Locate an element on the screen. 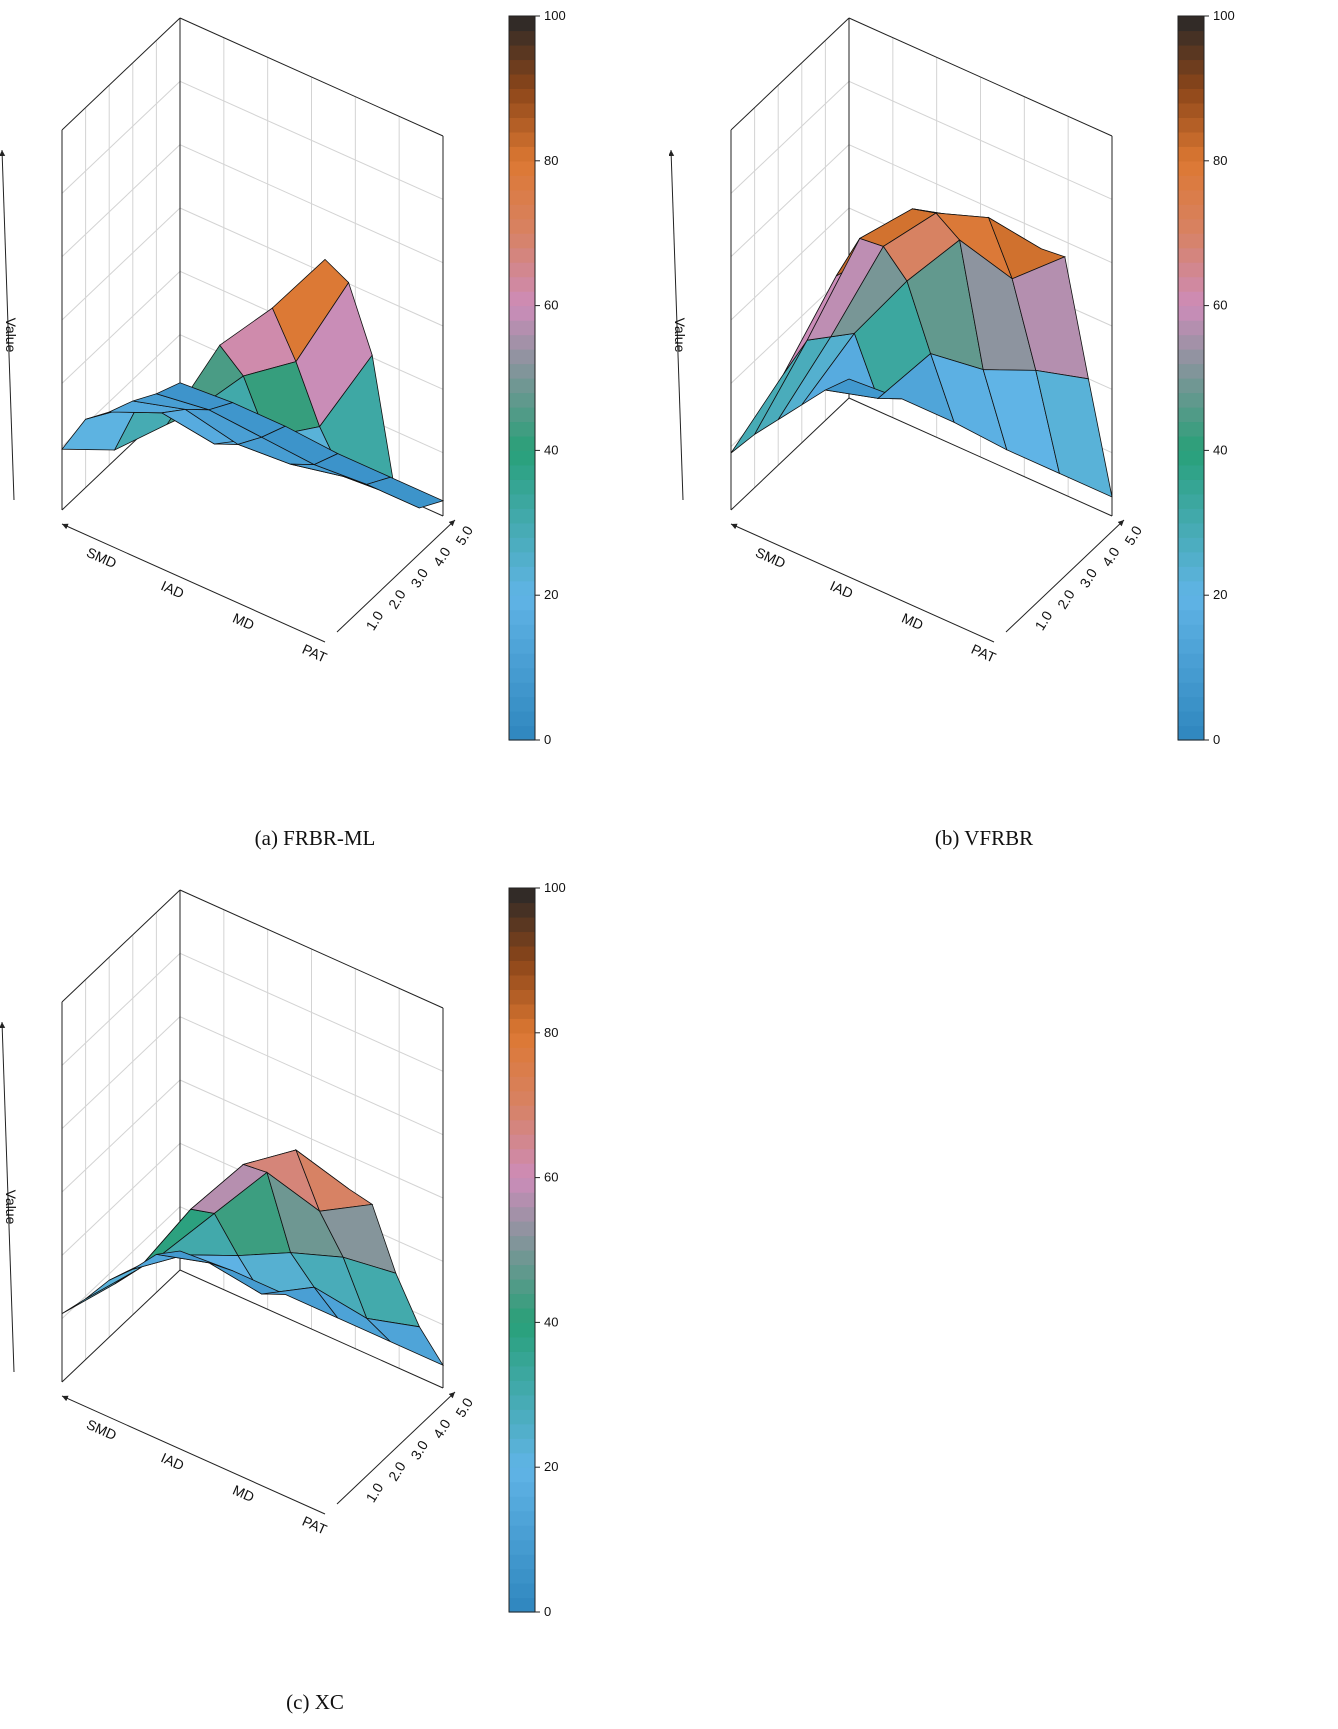 The image size is (1338, 1729). x-tick-label: SMD is located at coordinates (101, 1429).